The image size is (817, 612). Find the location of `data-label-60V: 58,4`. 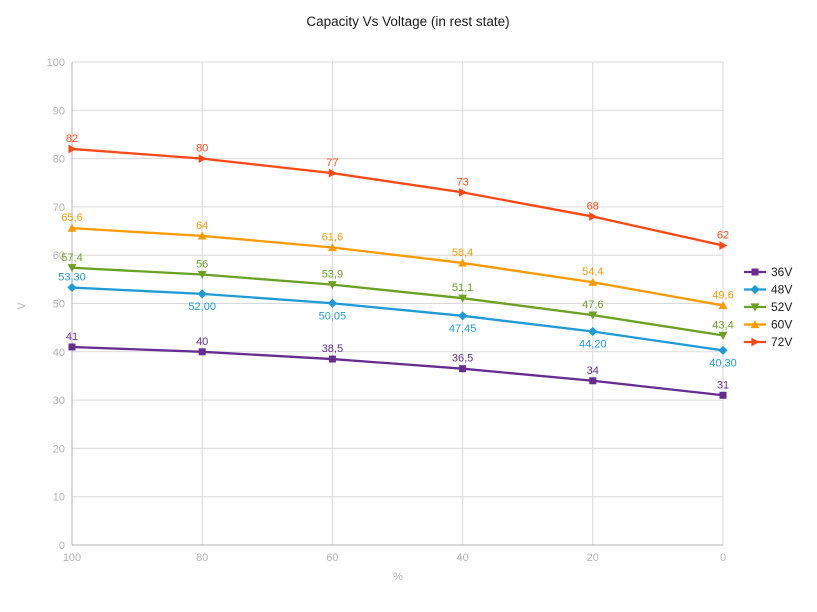

data-label-60V: 58,4 is located at coordinates (462, 253).